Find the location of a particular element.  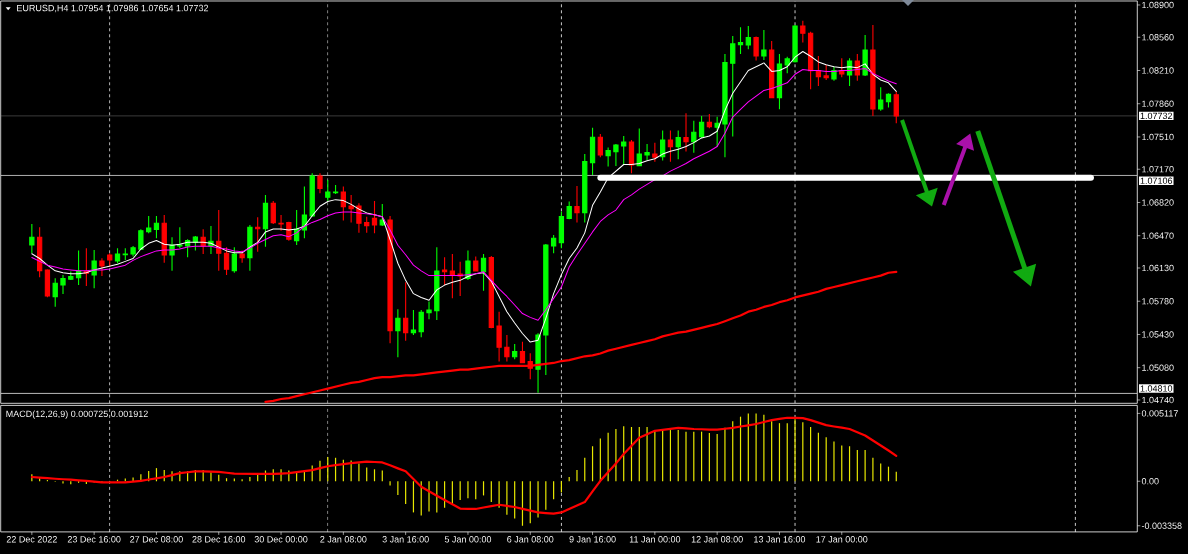

y-tick-label: 1.08210 is located at coordinates (1158, 70).